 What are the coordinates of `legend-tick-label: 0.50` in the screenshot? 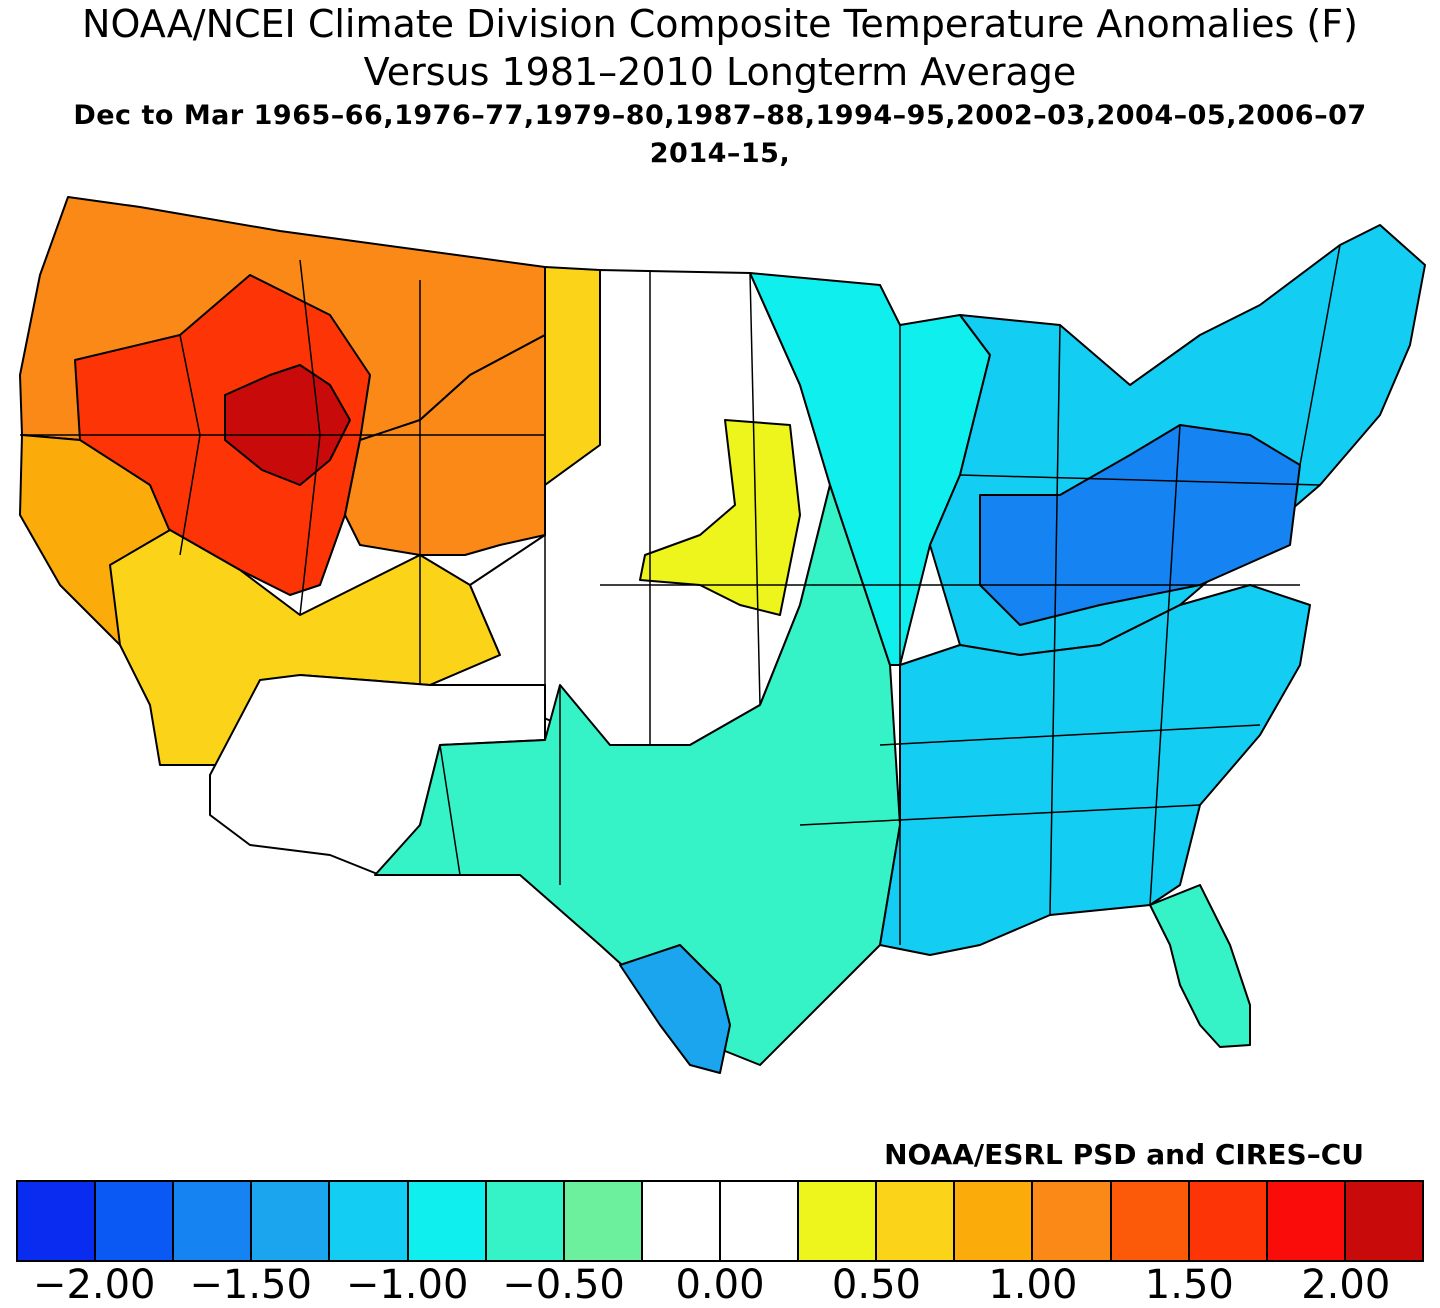 It's located at (876, 1285).